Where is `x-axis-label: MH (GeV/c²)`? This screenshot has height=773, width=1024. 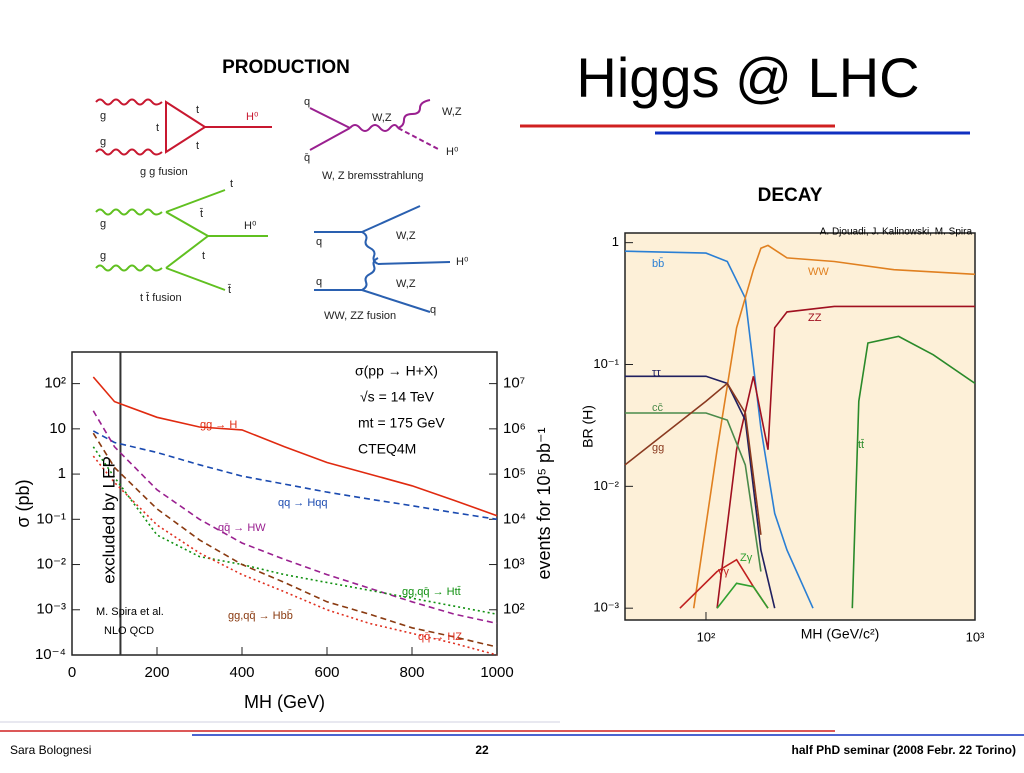 x-axis-label: MH (GeV/c²) is located at coordinates (840, 634).